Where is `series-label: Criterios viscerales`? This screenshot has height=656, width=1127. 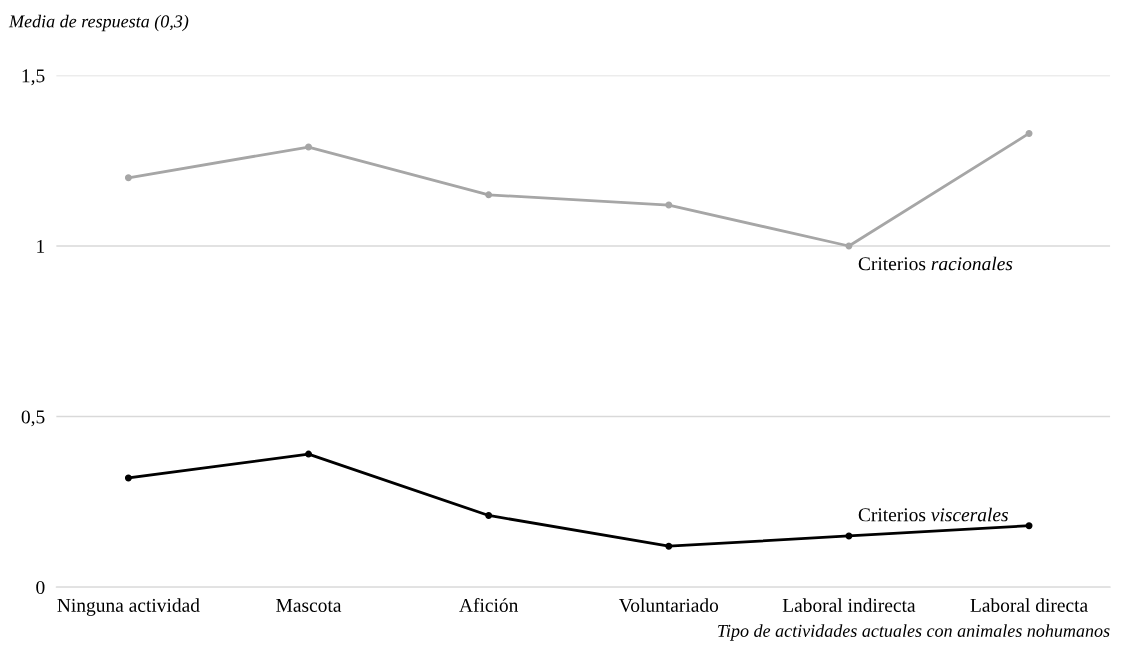 series-label: Criterios viscerales is located at coordinates (933, 514).